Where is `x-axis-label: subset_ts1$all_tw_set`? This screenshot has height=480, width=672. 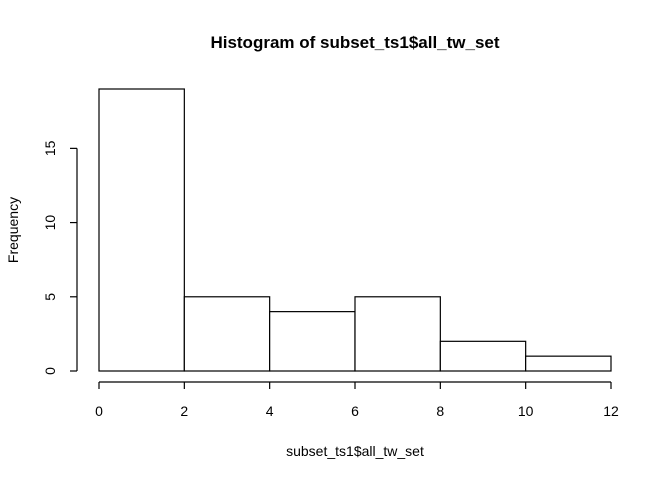 x-axis-label: subset_ts1$all_tw_set is located at coordinates (355, 451).